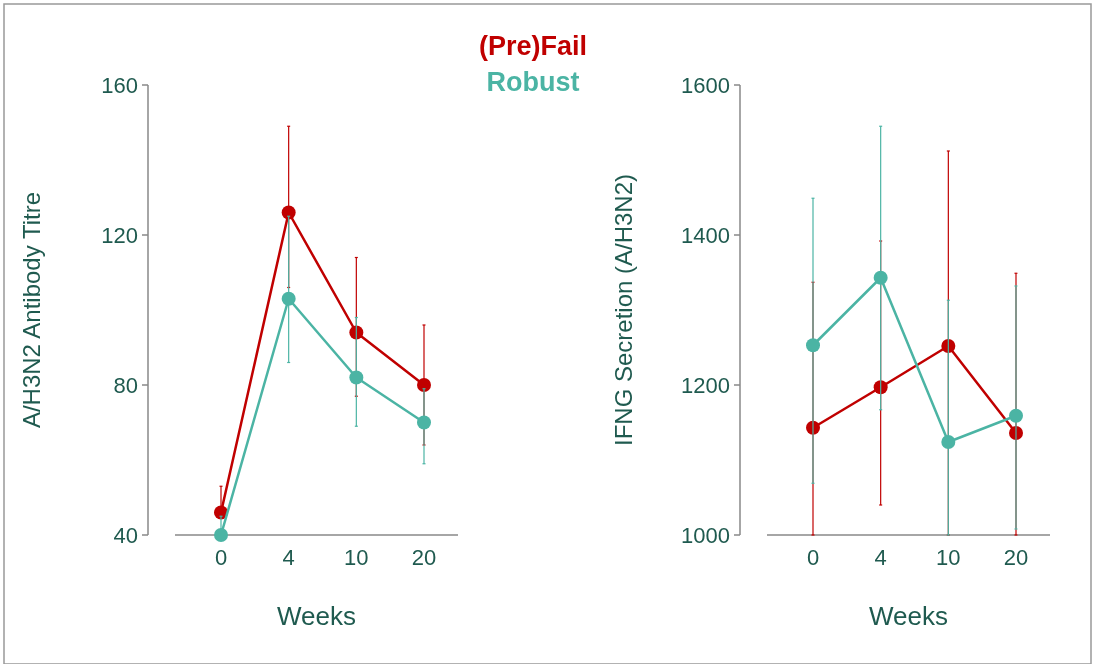  What do you see at coordinates (705, 385) in the screenshot?
I see `y-tick-label: 1200` at bounding box center [705, 385].